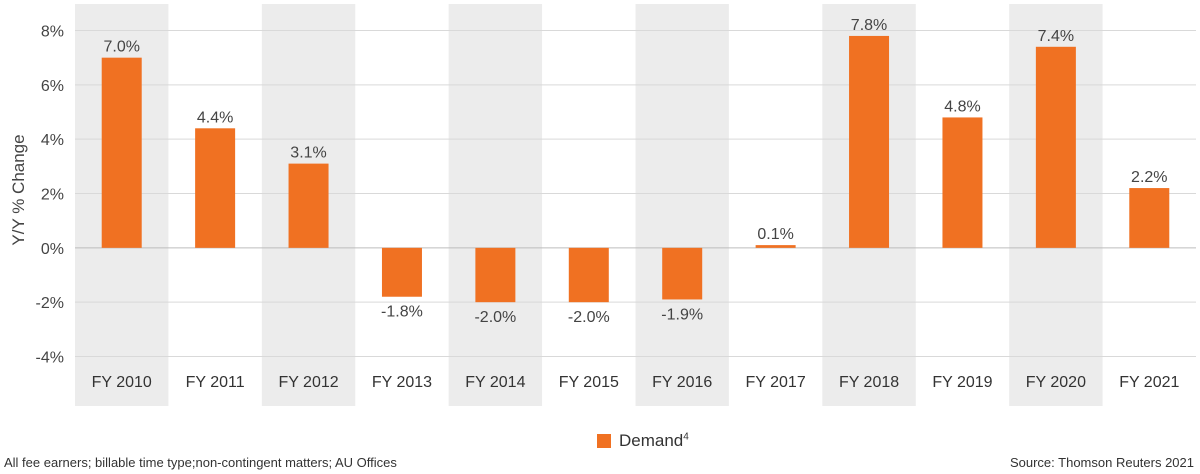 The width and height of the screenshot is (1200, 474). What do you see at coordinates (52, 32) in the screenshot?
I see `y-tick-label: 8%` at bounding box center [52, 32].